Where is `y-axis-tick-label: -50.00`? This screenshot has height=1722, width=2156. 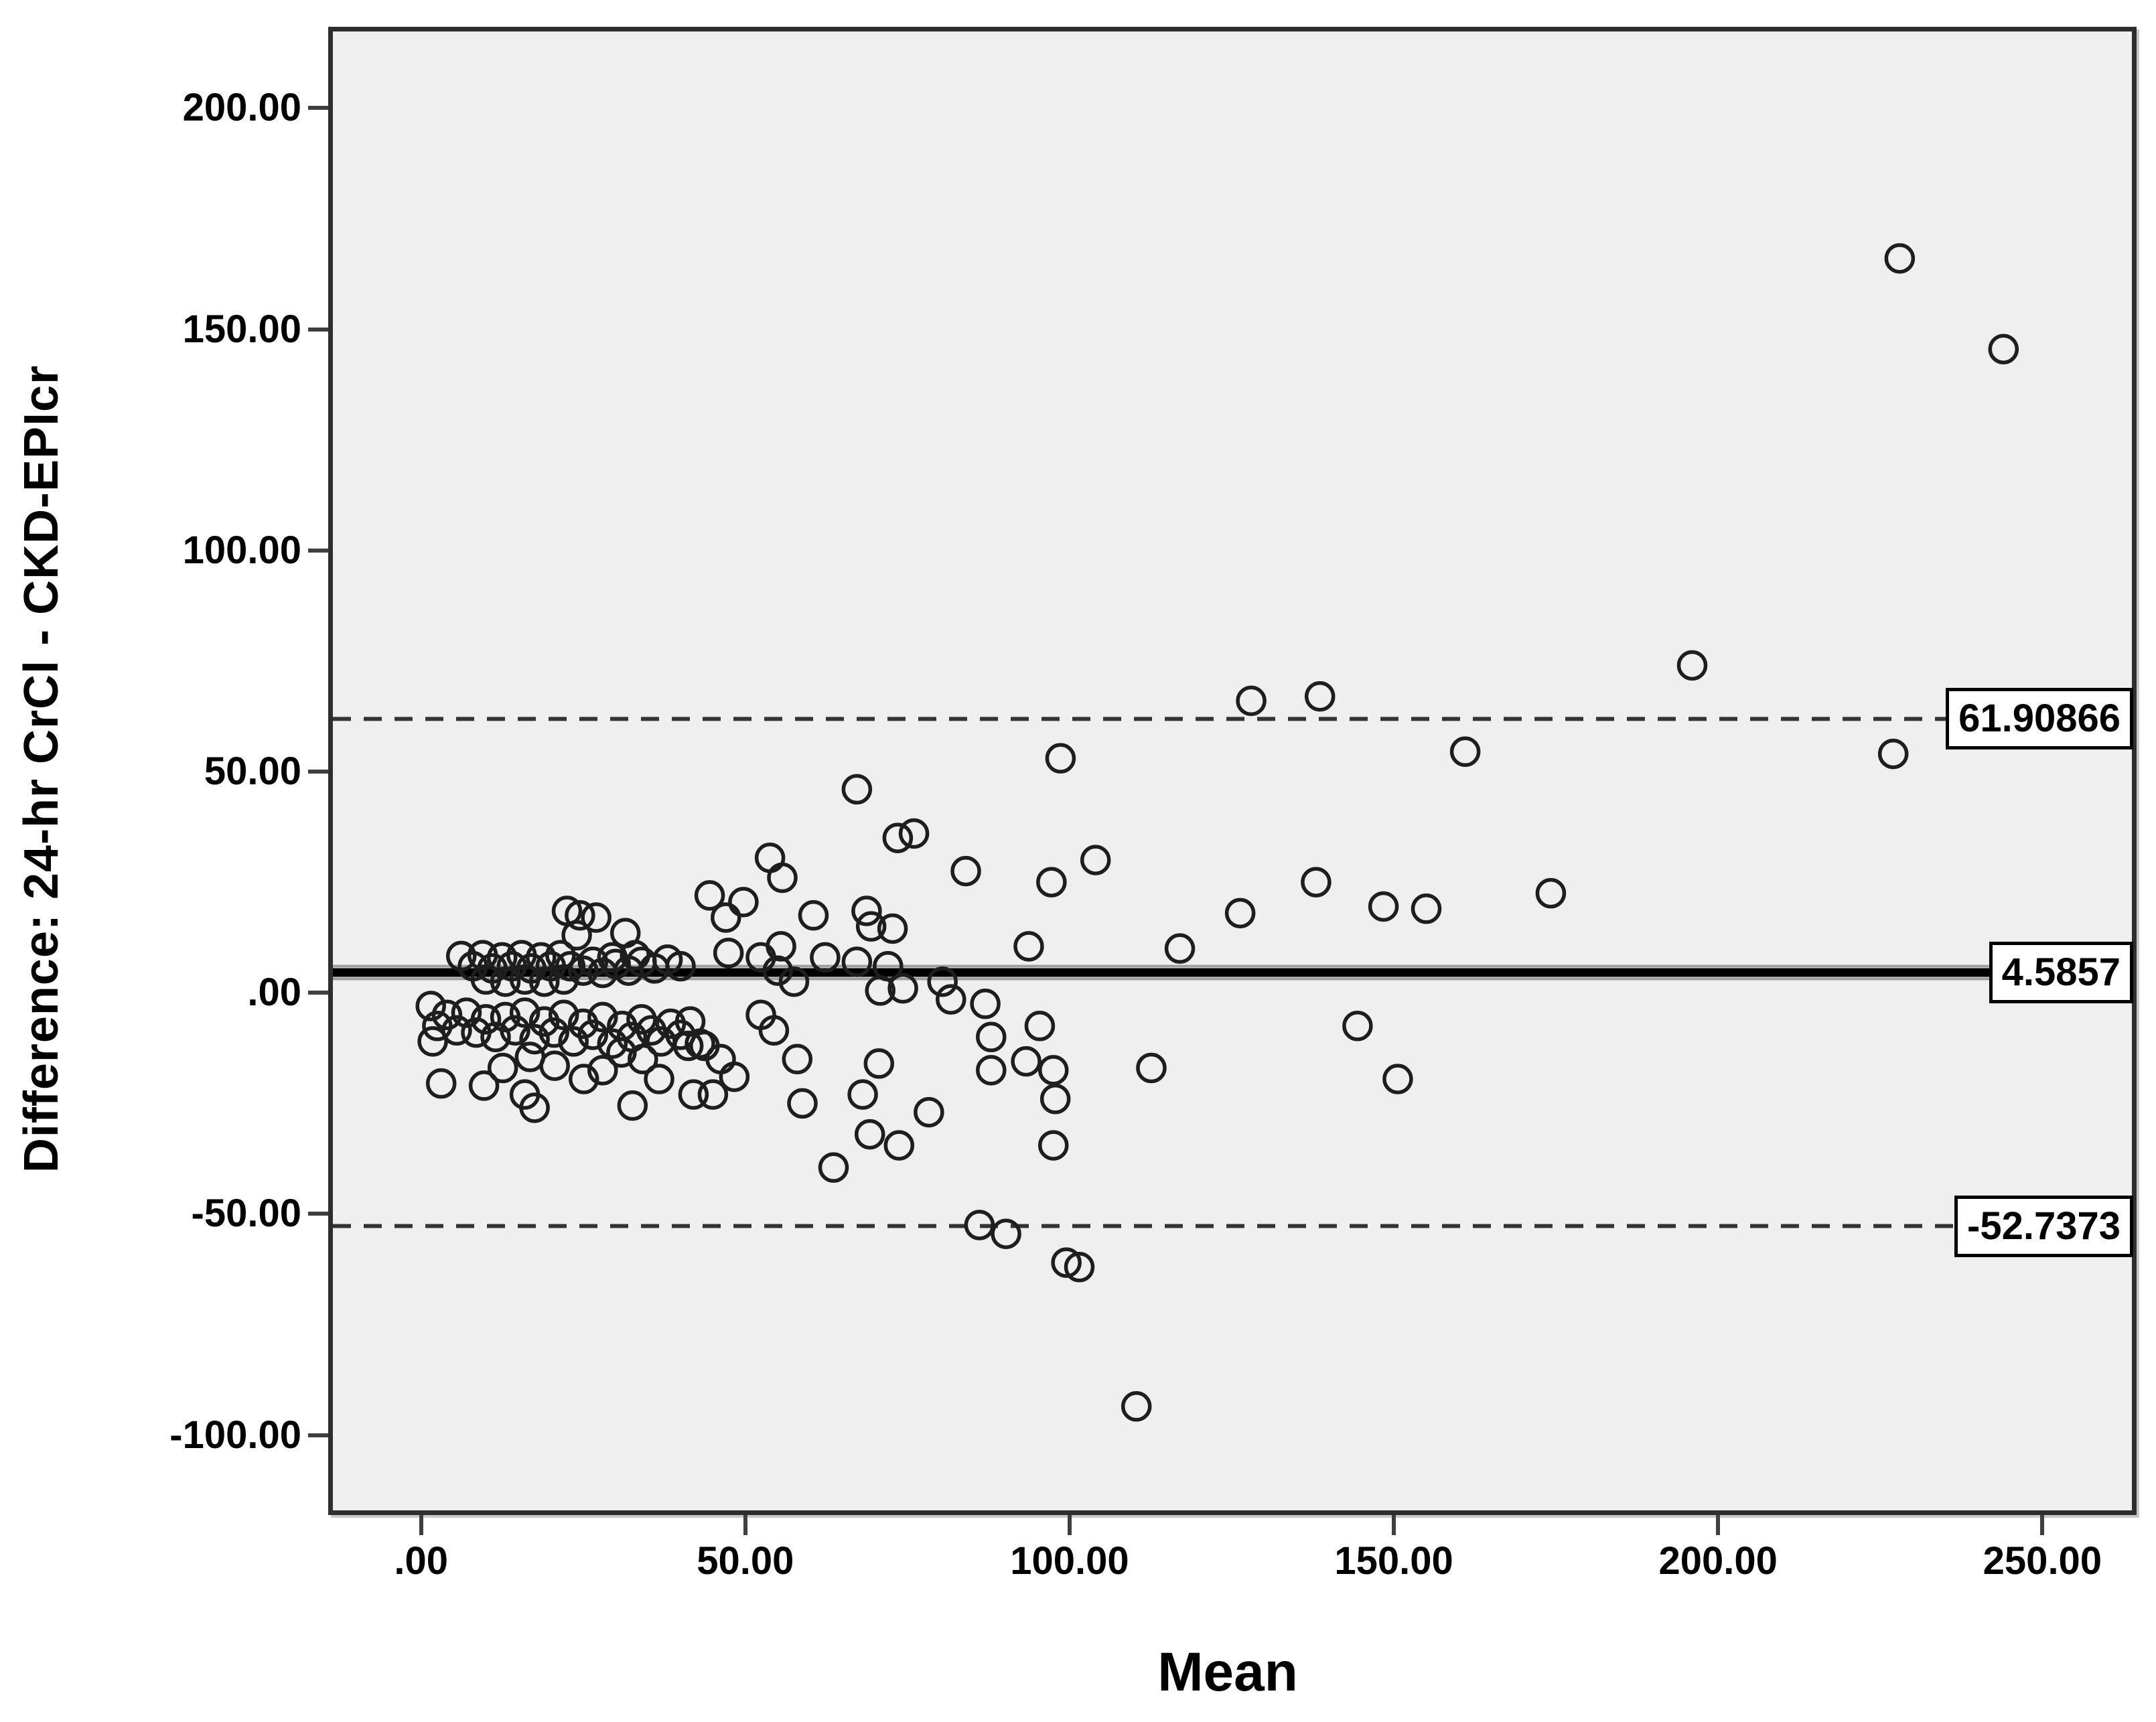
y-axis-tick-label: -50.00 is located at coordinates (246, 1214).